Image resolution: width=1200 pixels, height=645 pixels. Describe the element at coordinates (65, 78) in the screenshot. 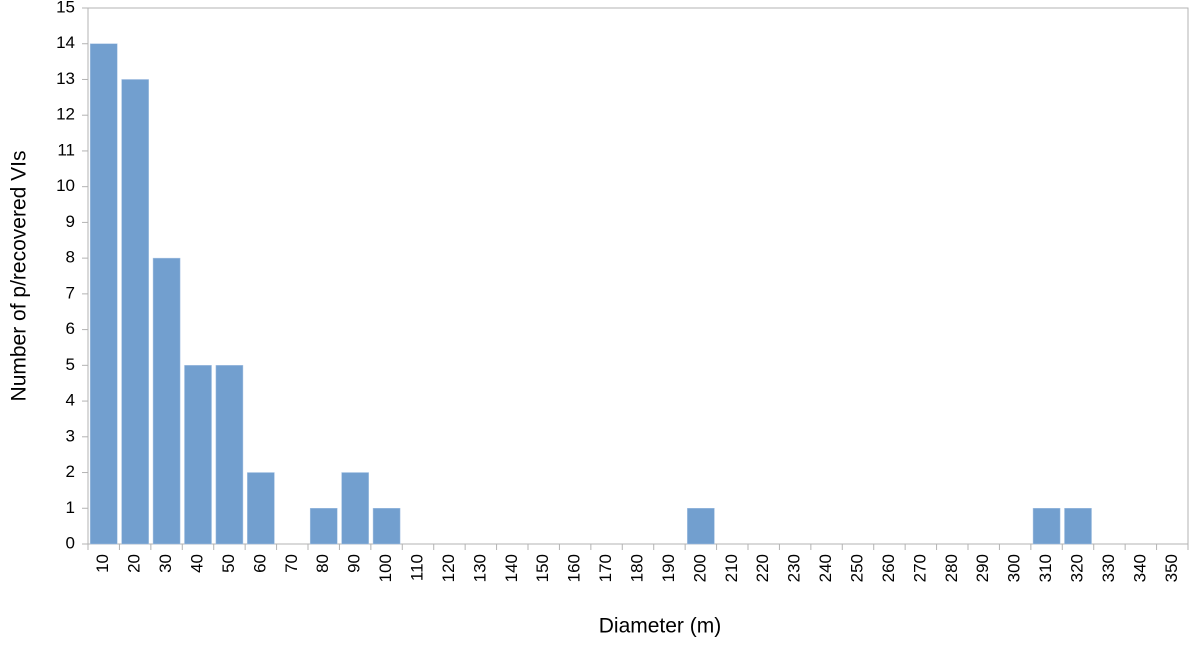

I see `y-tick-label: 13` at that location.